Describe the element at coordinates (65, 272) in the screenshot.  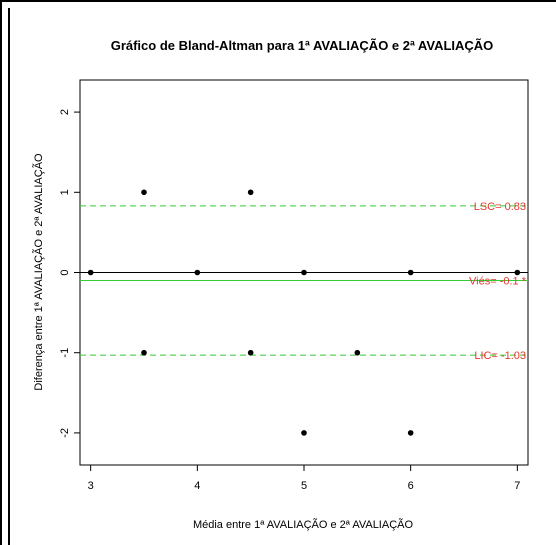
I see `y-tick-label: 0` at that location.